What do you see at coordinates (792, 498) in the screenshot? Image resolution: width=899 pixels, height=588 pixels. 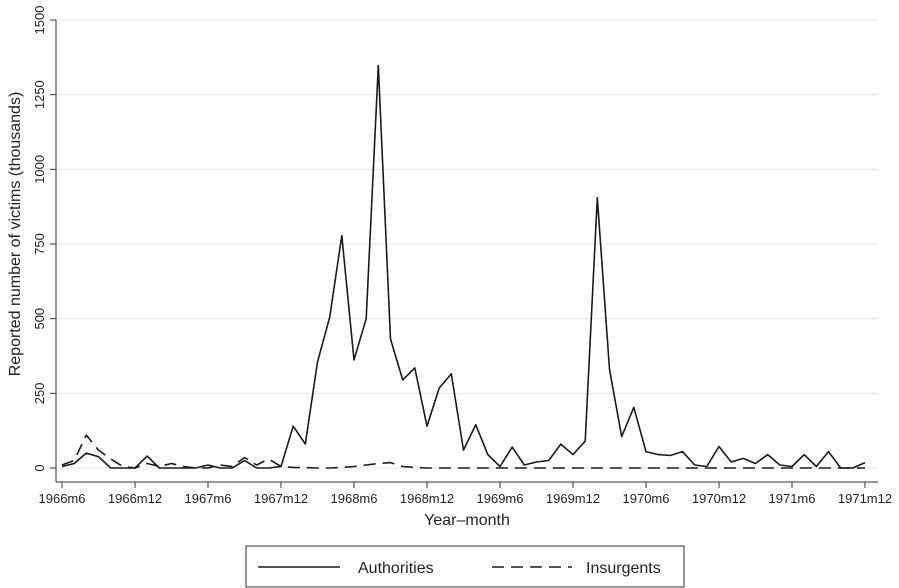 I see `x-tick-label: 1971m6` at bounding box center [792, 498].